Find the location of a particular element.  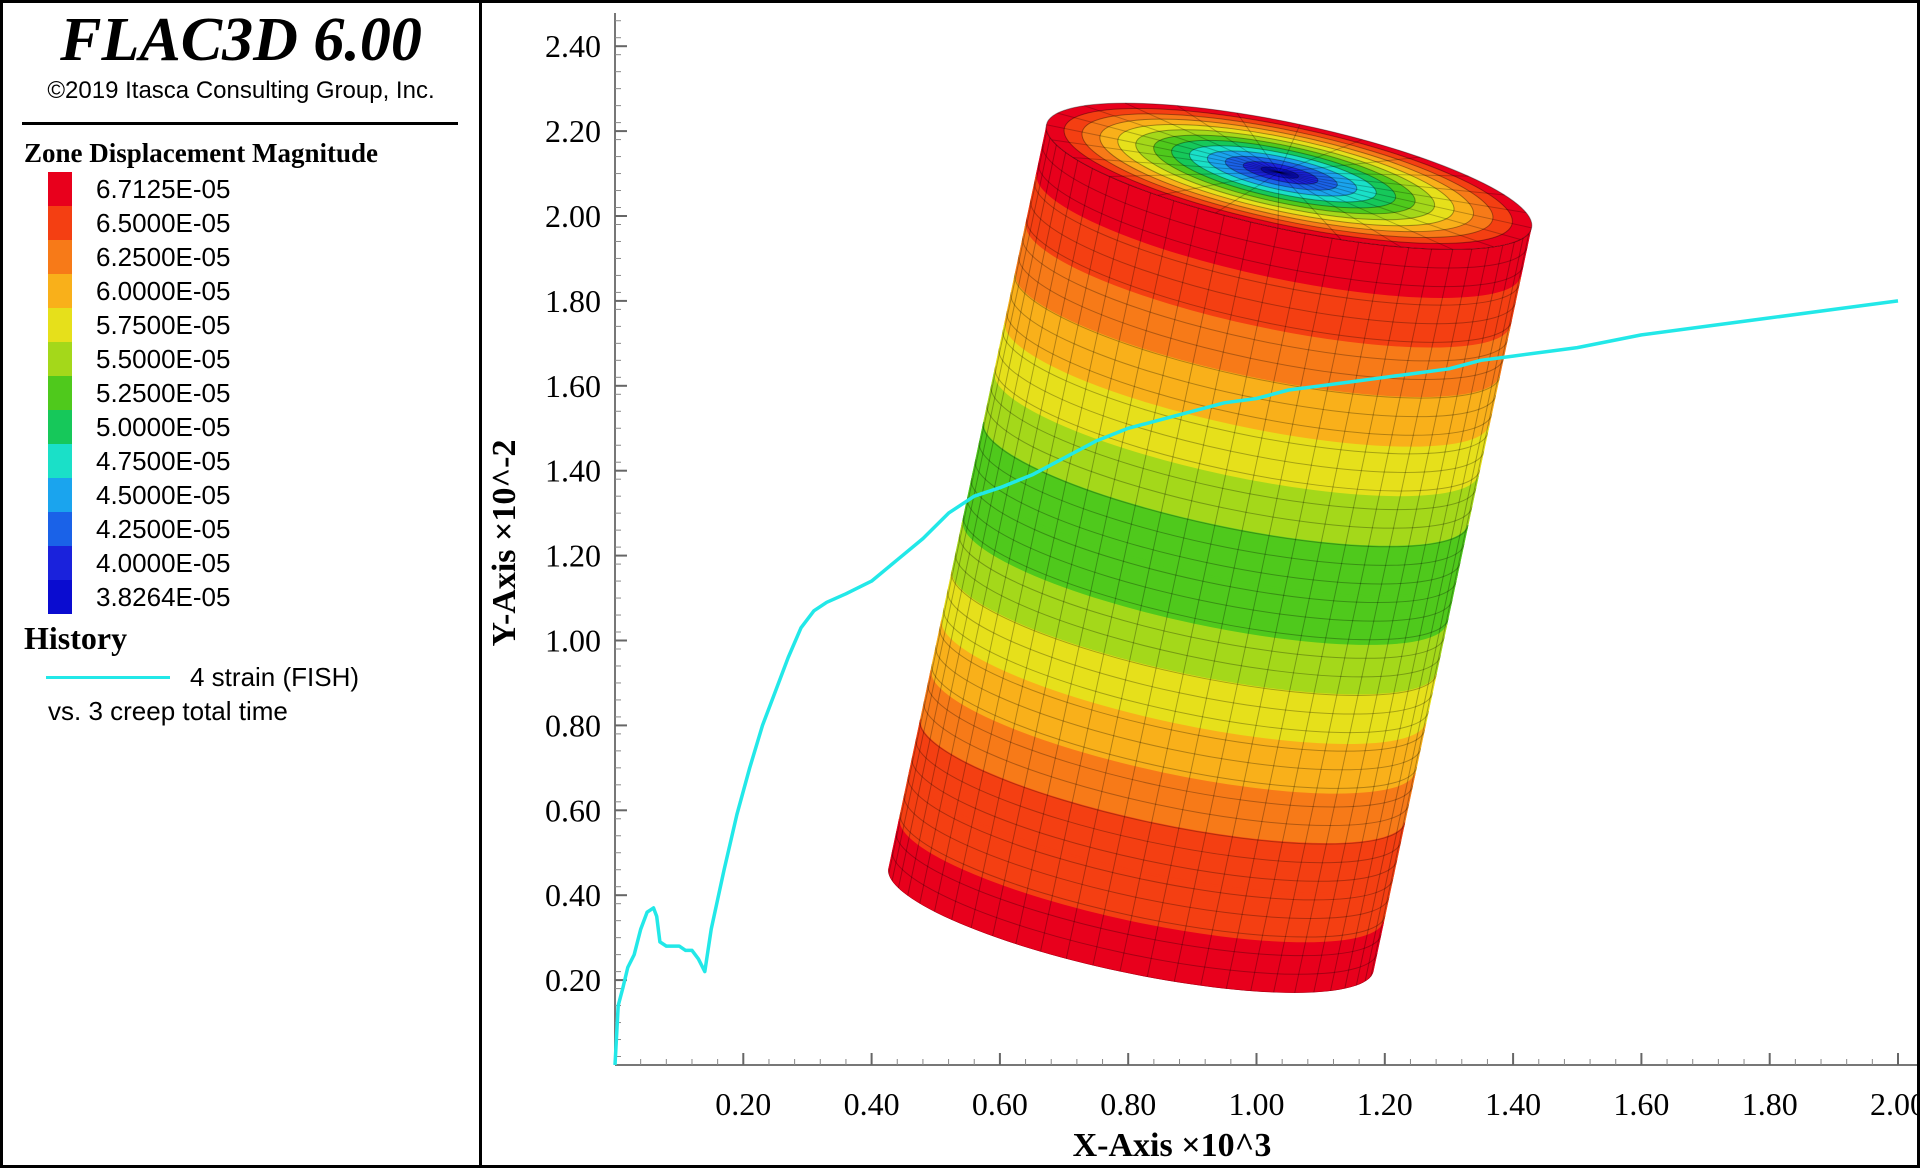

y-tick-label: 2.20 is located at coordinates (573, 131).